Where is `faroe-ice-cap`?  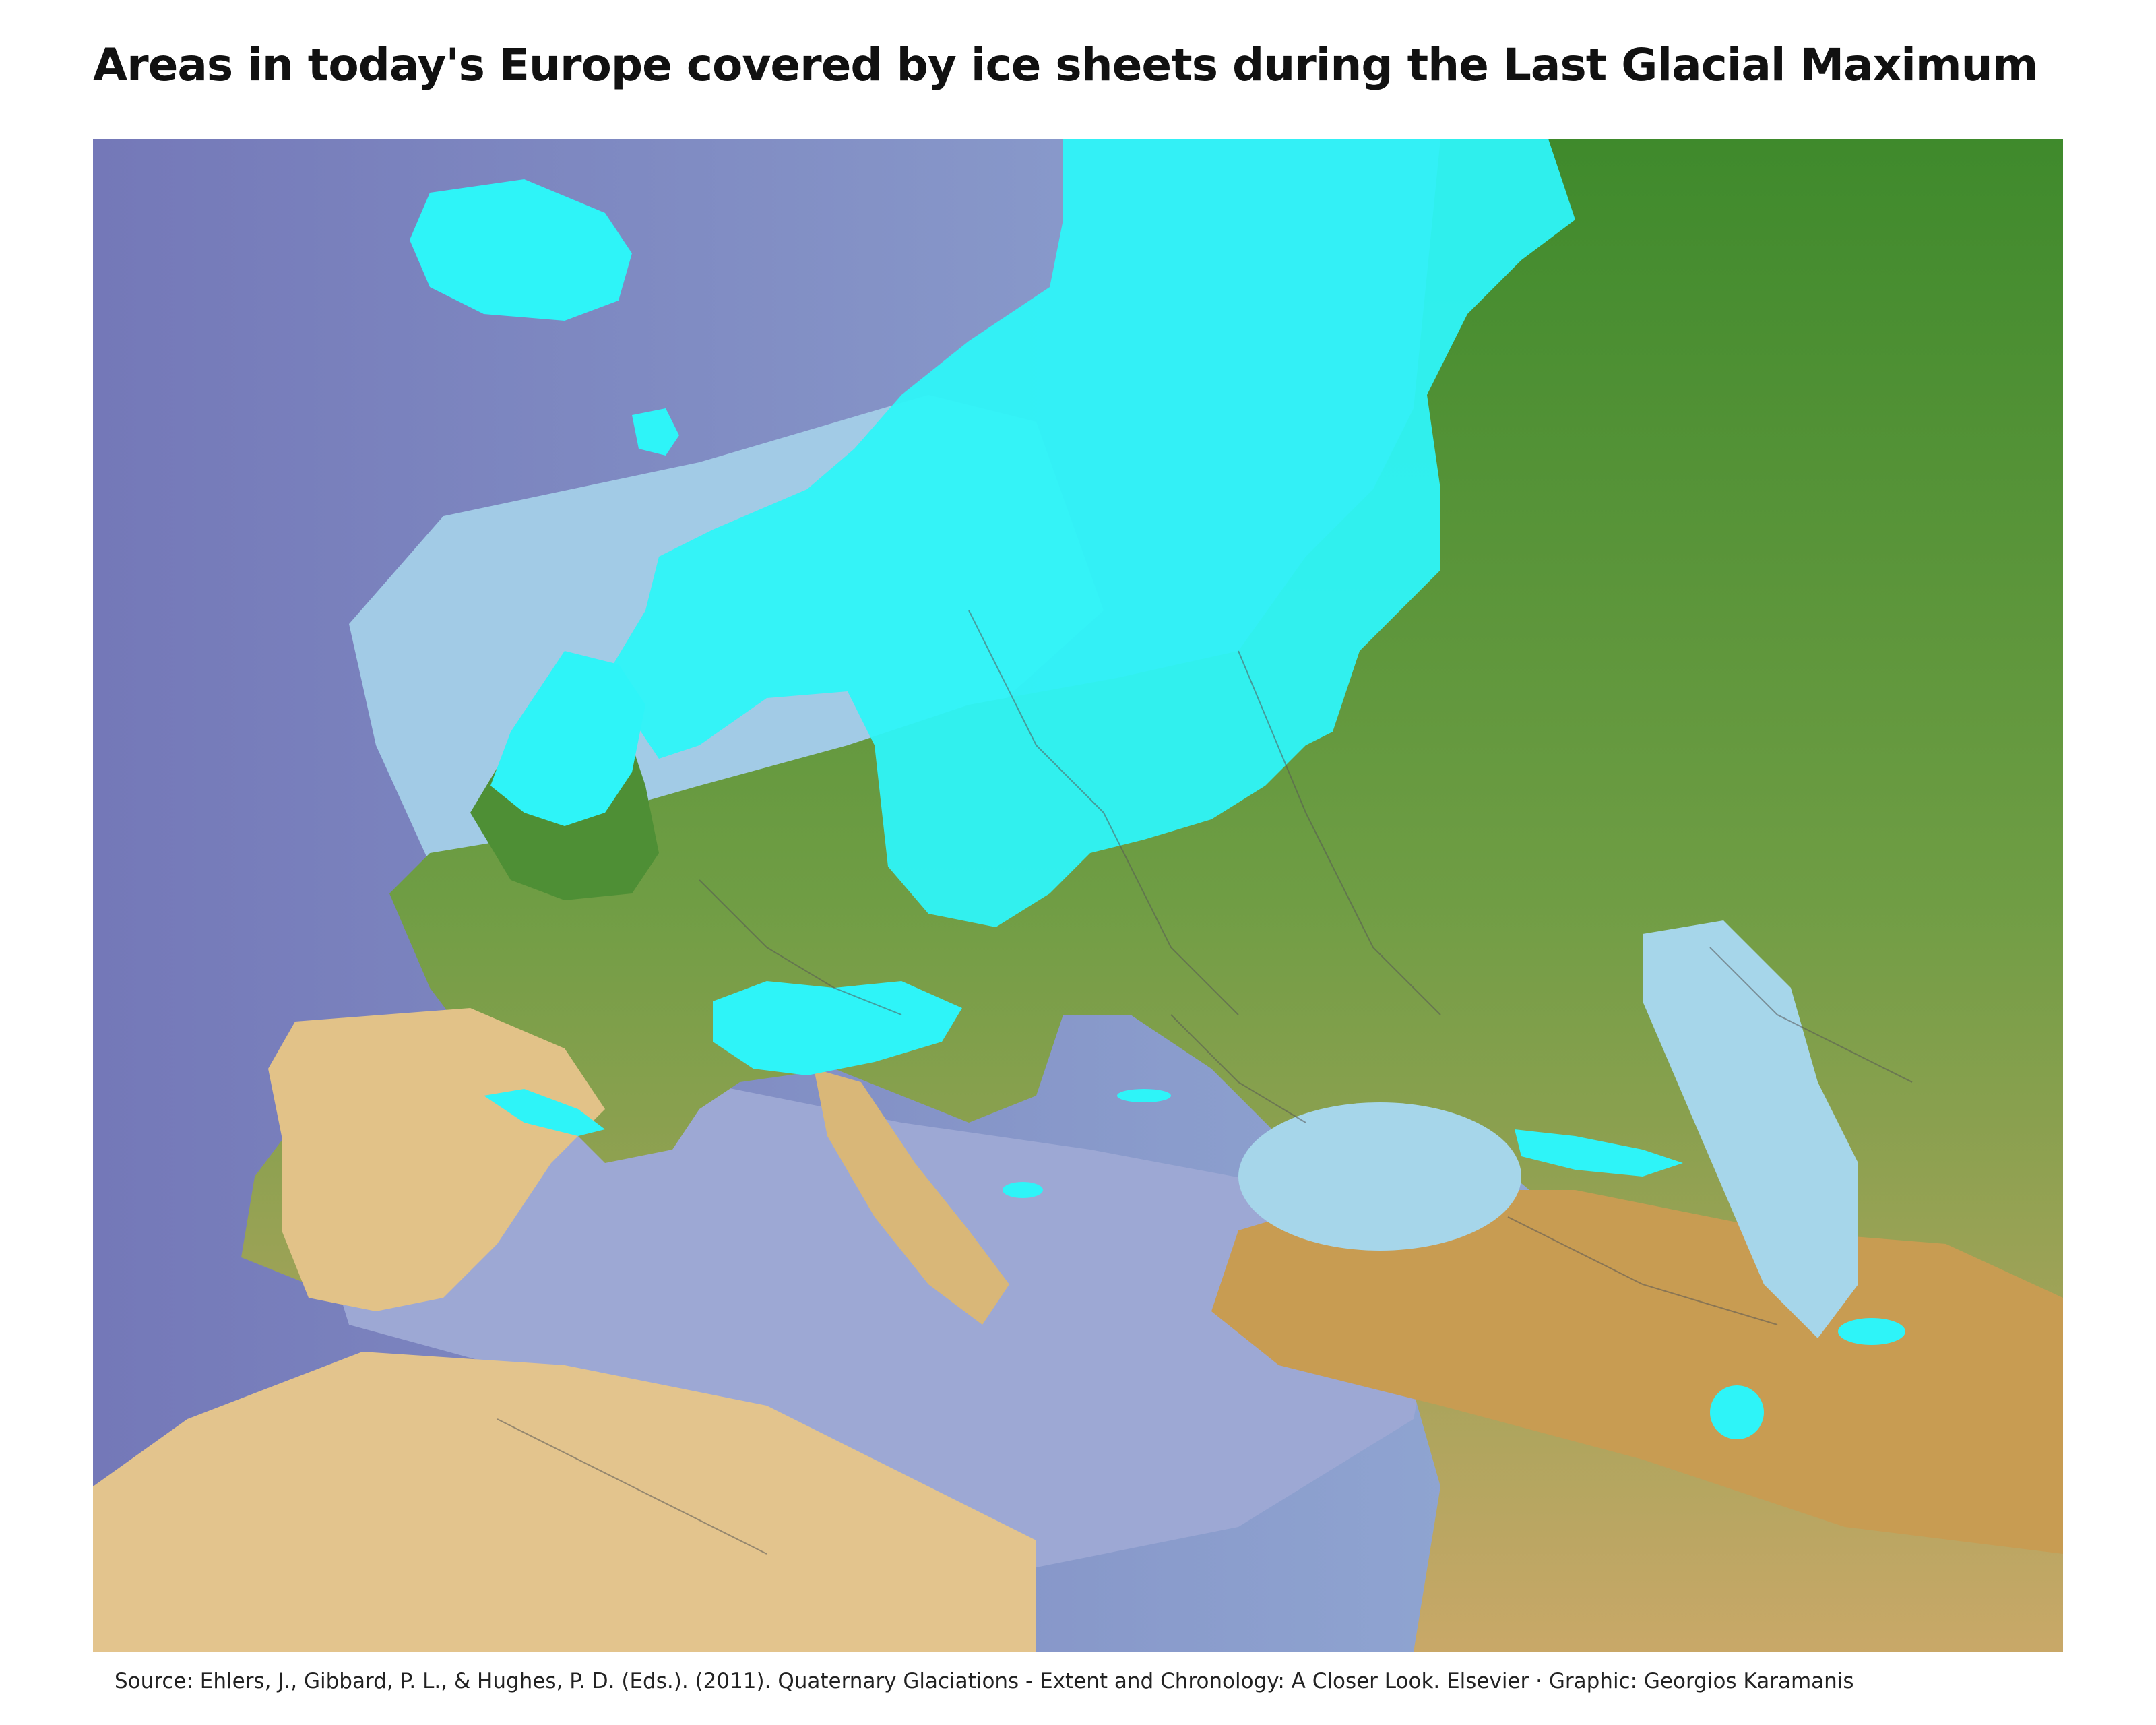 faroe-ice-cap is located at coordinates (655, 432).